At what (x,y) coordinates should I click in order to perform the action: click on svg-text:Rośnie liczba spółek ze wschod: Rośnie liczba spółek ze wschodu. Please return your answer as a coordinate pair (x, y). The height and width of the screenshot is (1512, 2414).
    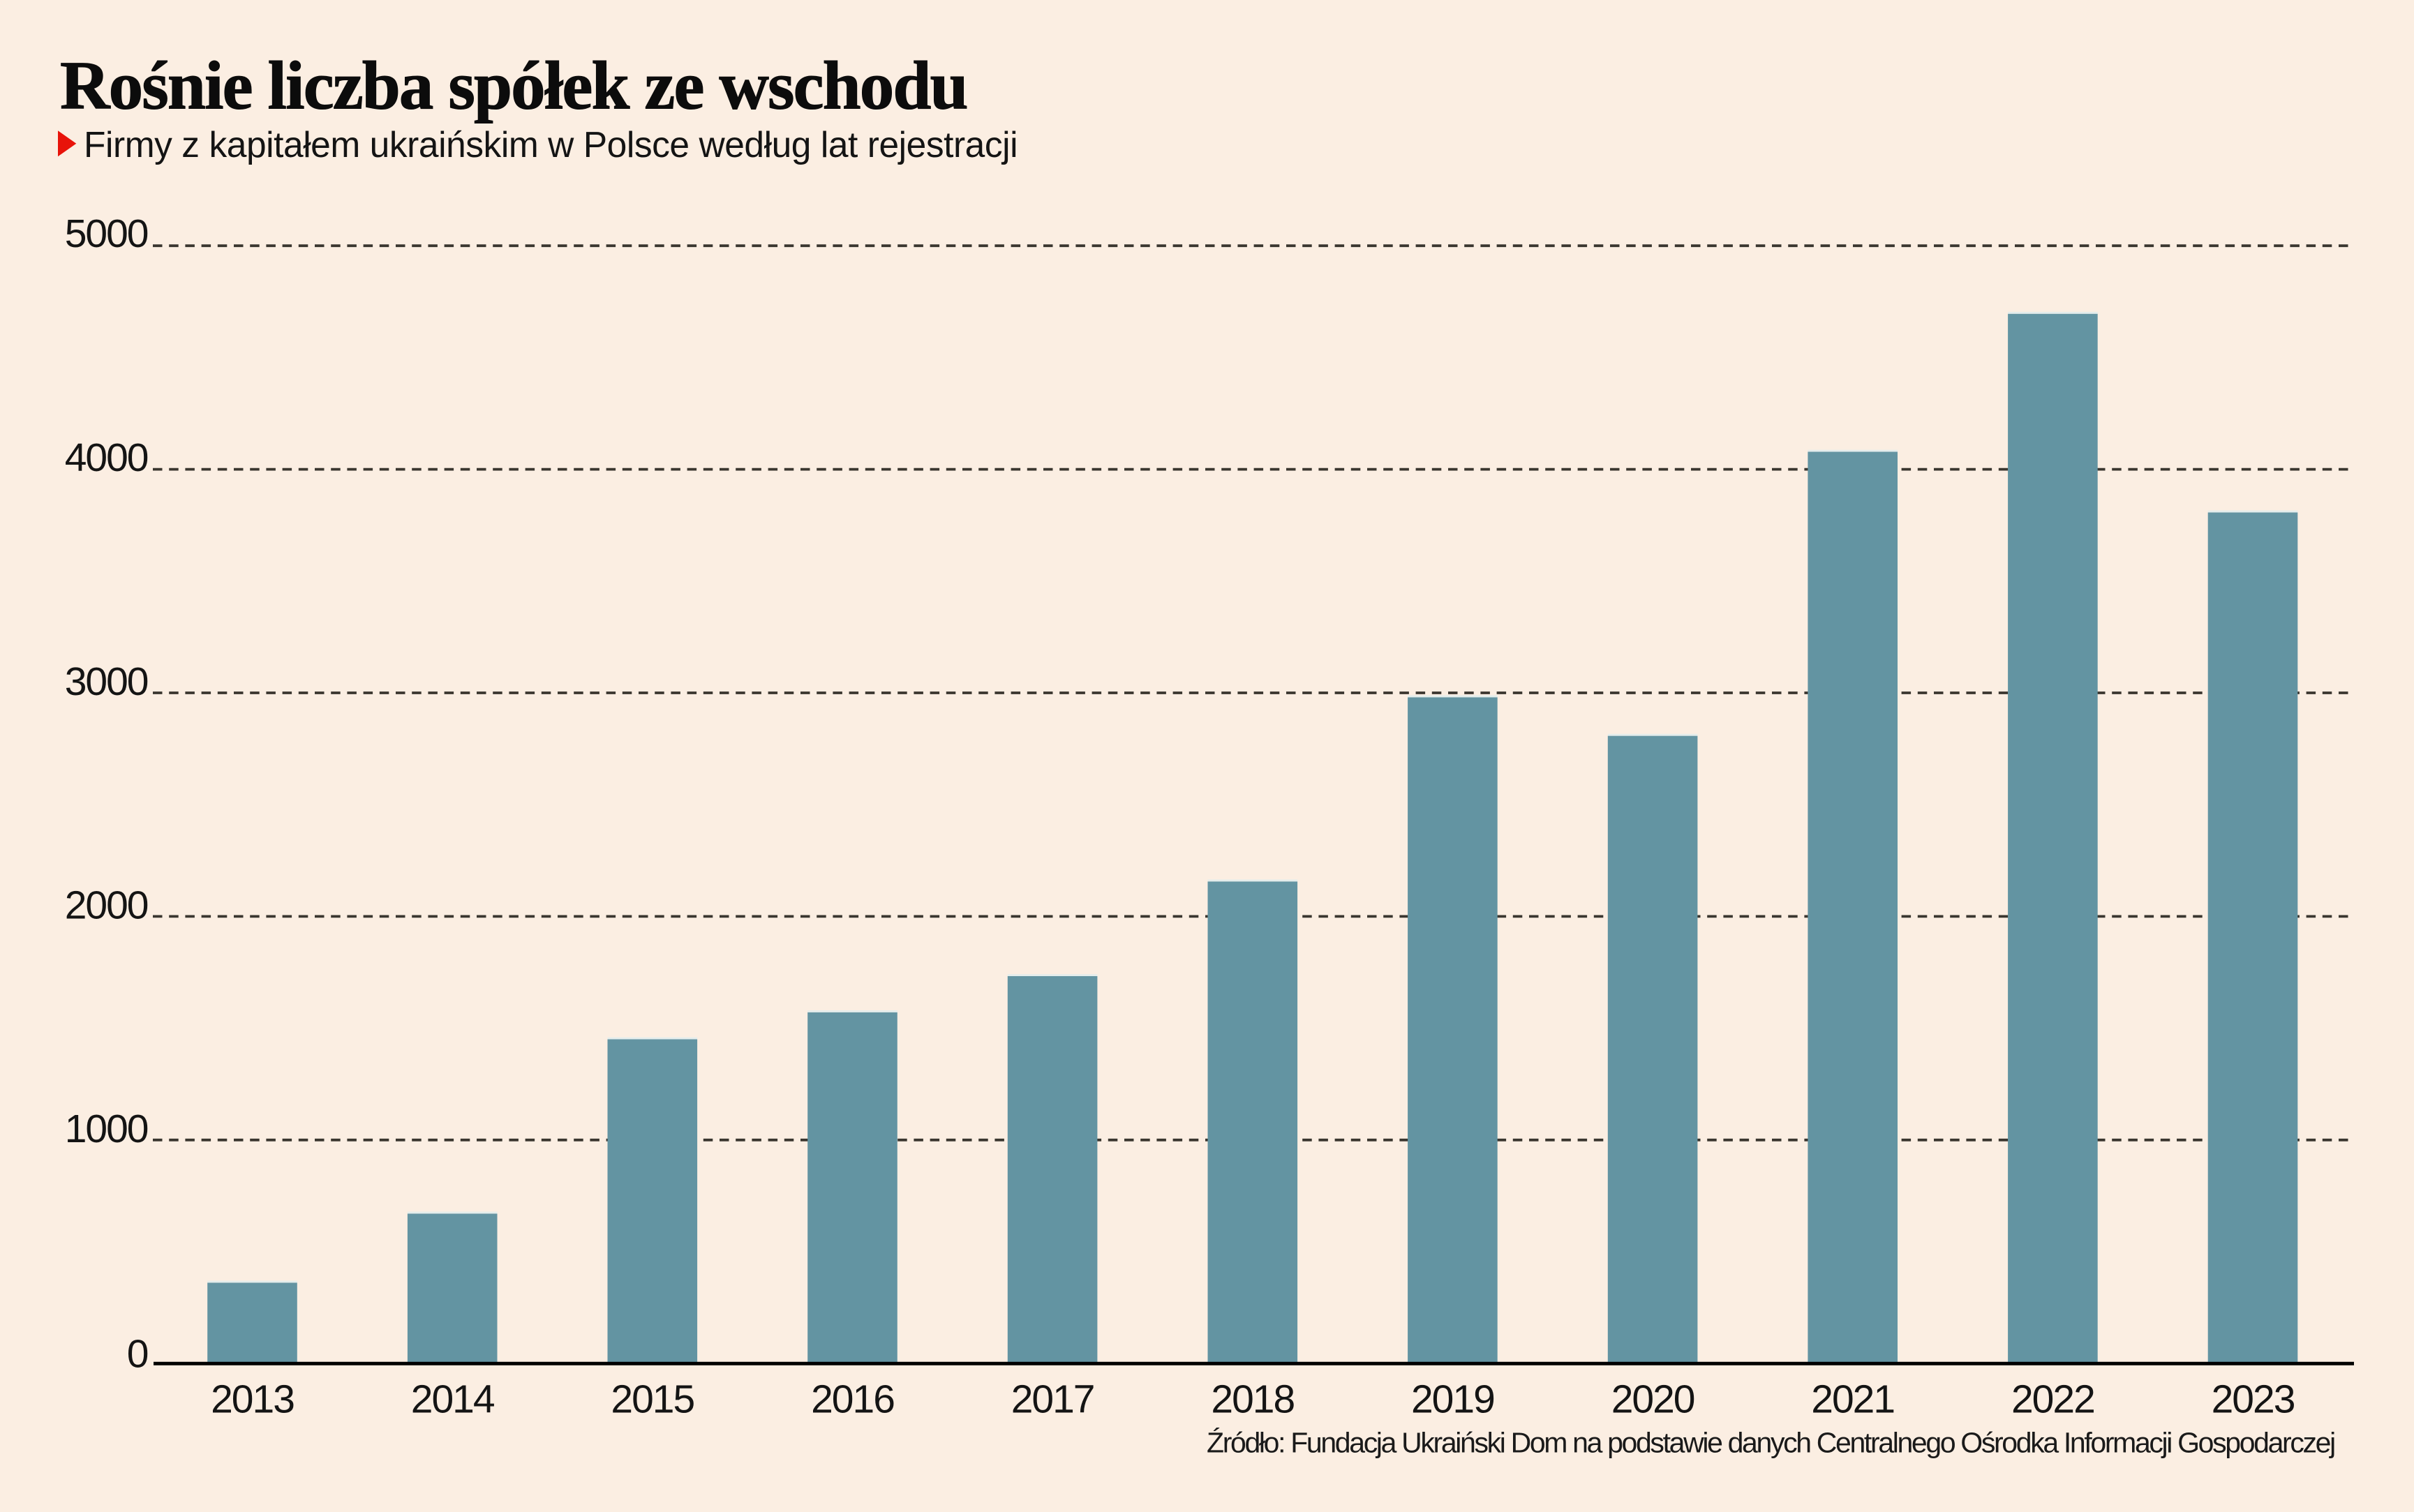
    Looking at the image, I should click on (513, 86).